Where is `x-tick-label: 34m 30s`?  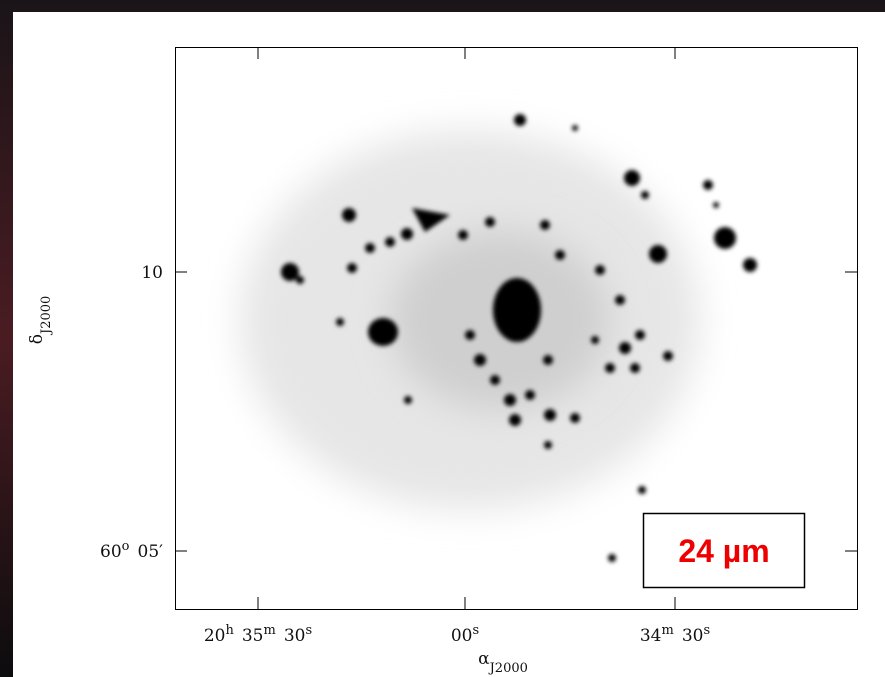 x-tick-label: 34m 30s is located at coordinates (675, 635).